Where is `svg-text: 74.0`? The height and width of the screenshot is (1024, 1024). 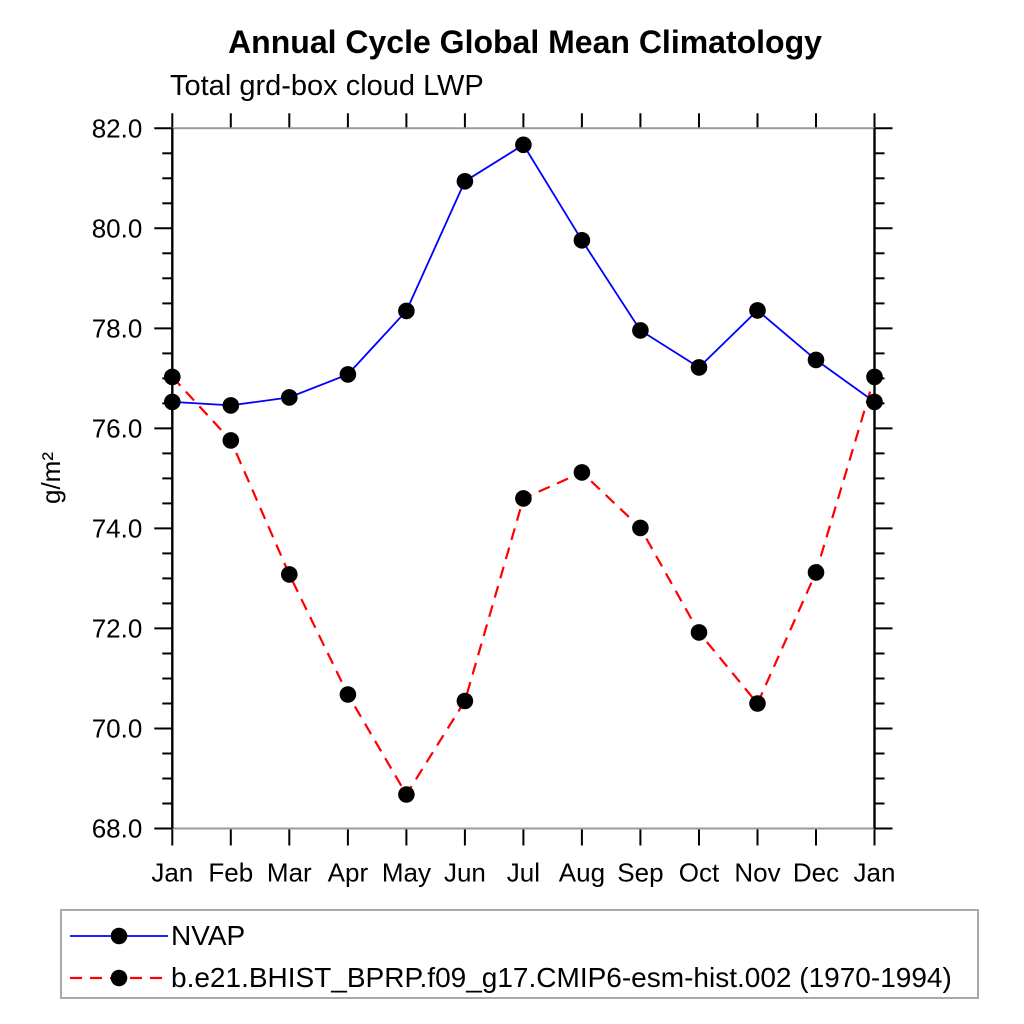 svg-text: 74.0 is located at coordinates (117, 528).